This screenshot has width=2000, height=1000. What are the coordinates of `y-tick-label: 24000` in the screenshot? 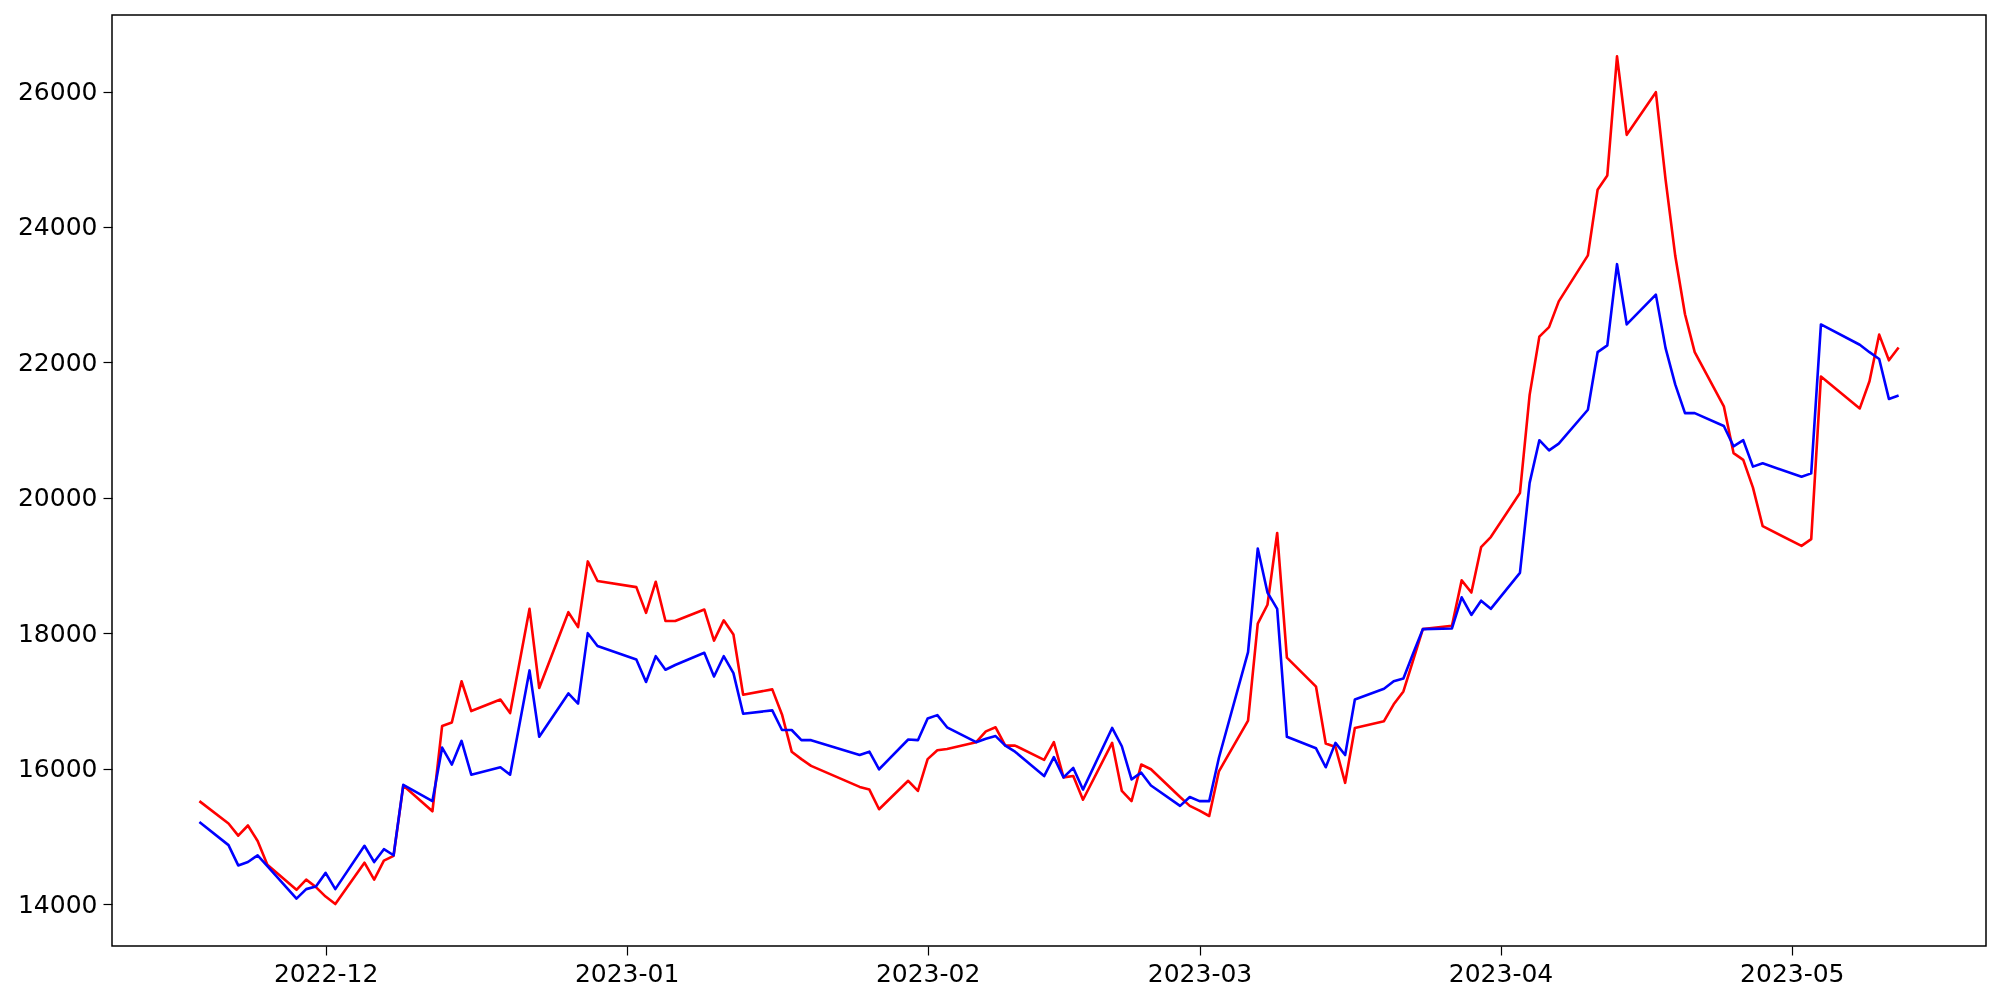 It's located at (57, 227).